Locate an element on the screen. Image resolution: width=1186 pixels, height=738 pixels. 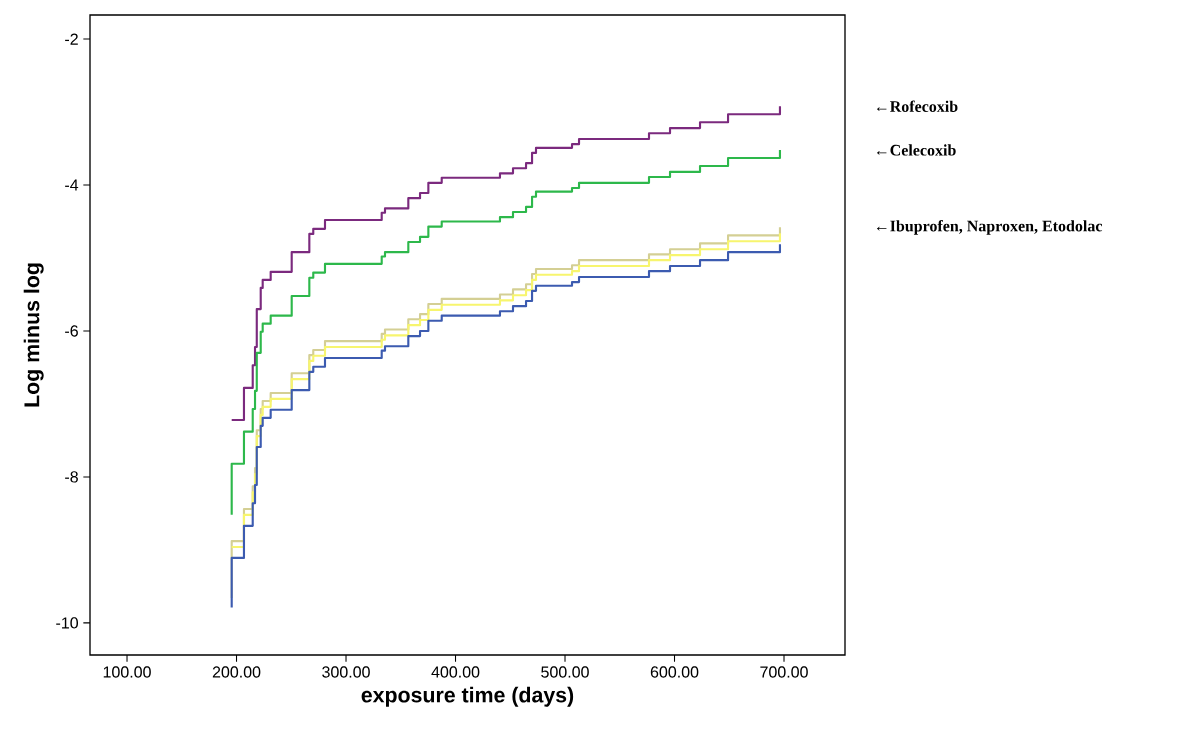
x-tick-label: 200.00 is located at coordinates (236, 672).